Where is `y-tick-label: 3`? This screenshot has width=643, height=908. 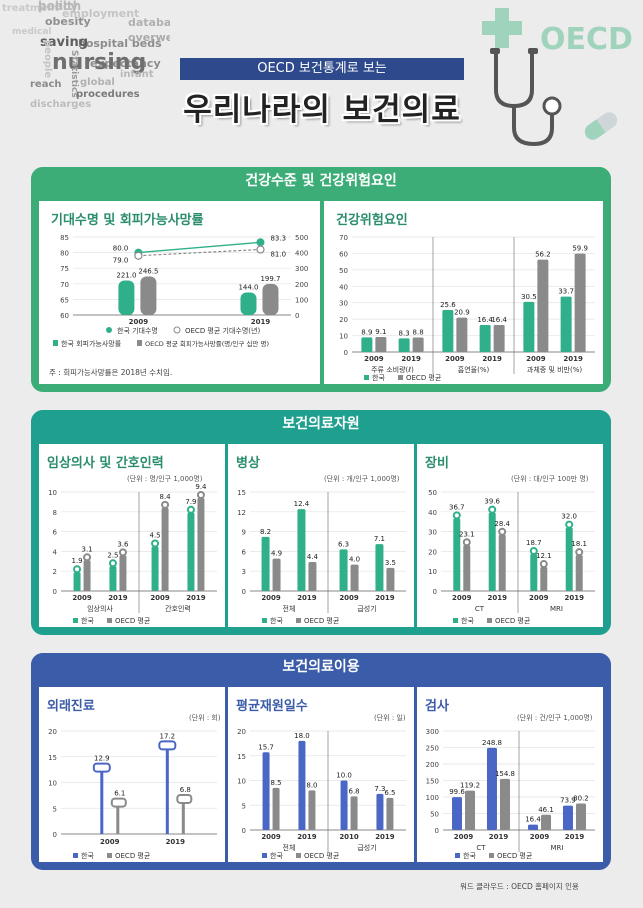
y-tick-label: 3 is located at coordinates (244, 572).